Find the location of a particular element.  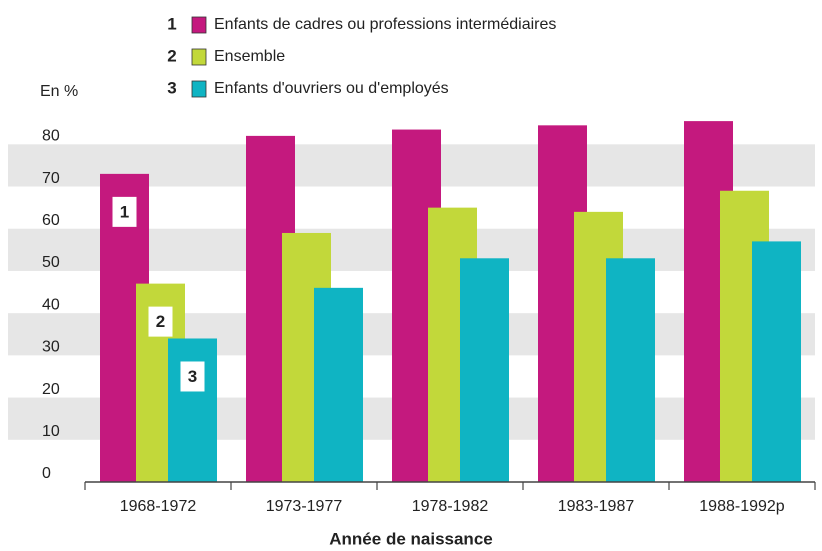

series-number: 3 is located at coordinates (192, 376).